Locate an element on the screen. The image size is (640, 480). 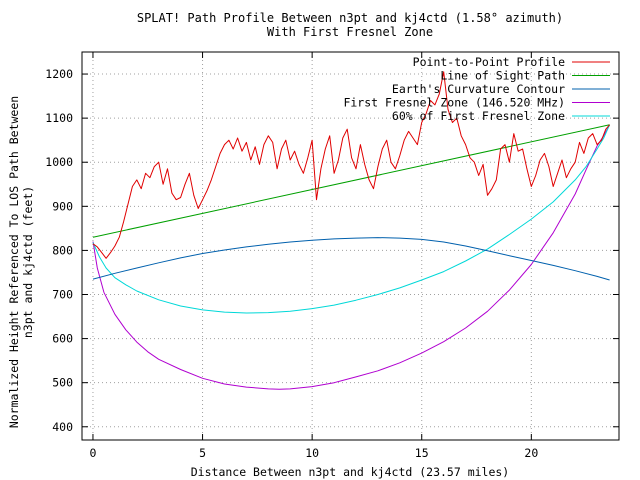
x-tick-label: 10 is located at coordinates (312, 453).